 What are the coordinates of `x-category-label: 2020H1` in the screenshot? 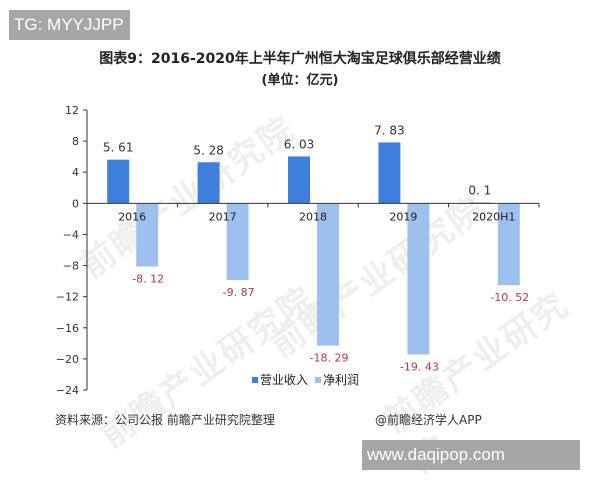 It's located at (493, 216).